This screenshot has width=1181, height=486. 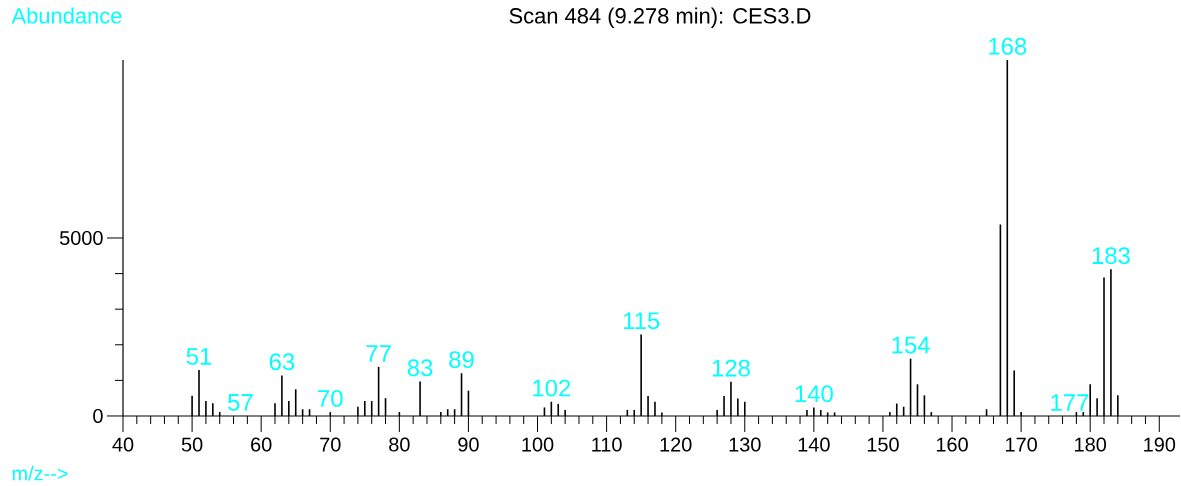 I want to click on annotation: 83, so click(x=420, y=368).